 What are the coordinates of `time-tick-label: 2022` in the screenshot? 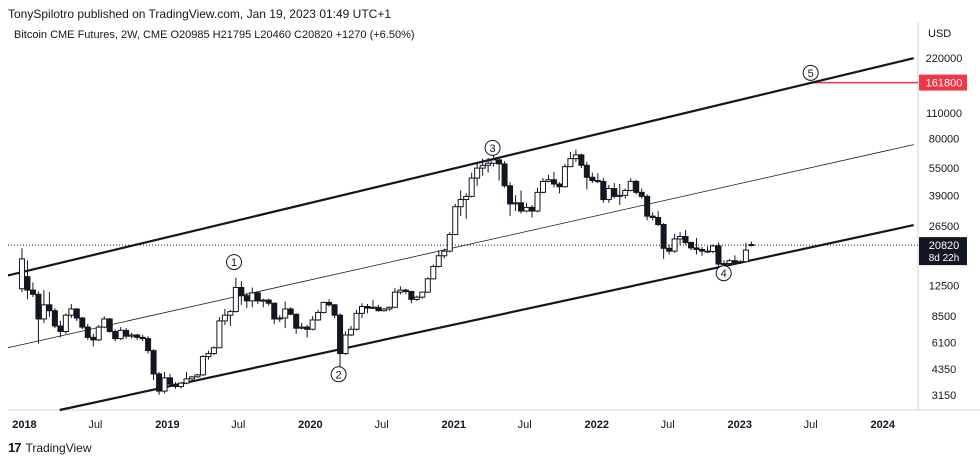 It's located at (597, 425).